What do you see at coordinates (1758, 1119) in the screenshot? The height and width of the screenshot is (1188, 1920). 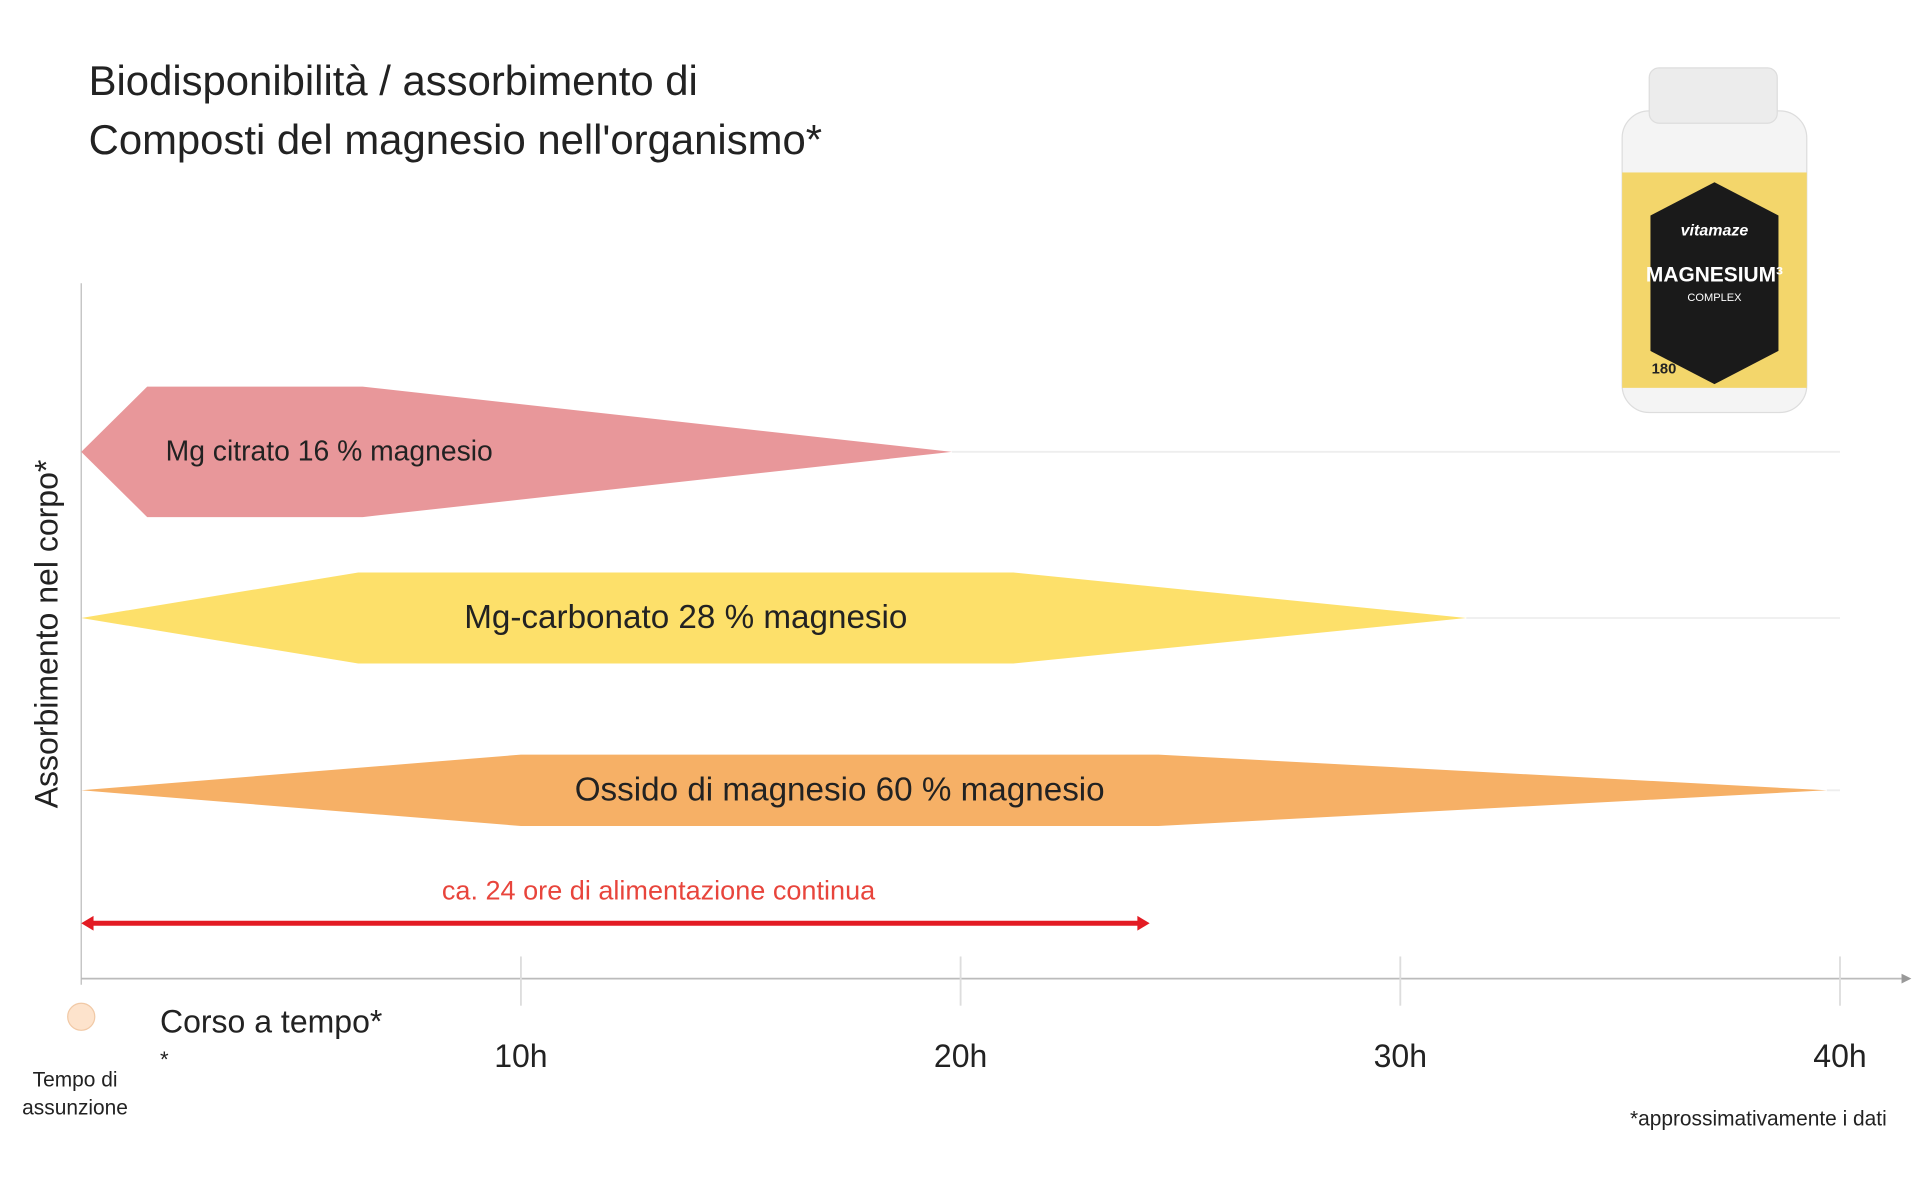 I see `footnote: *approssimativamente i dati` at bounding box center [1758, 1119].